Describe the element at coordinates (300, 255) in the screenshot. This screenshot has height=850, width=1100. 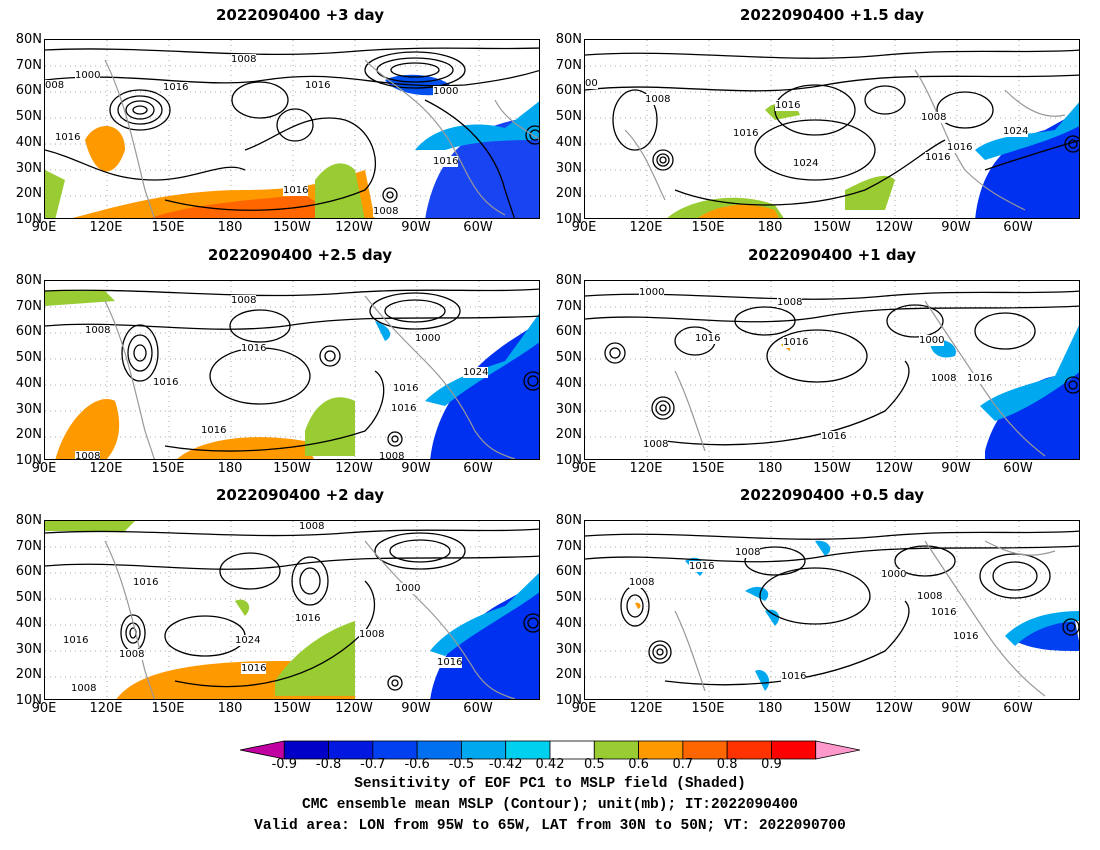
I see `panel-title: 2022090400 +2.5 day` at that location.